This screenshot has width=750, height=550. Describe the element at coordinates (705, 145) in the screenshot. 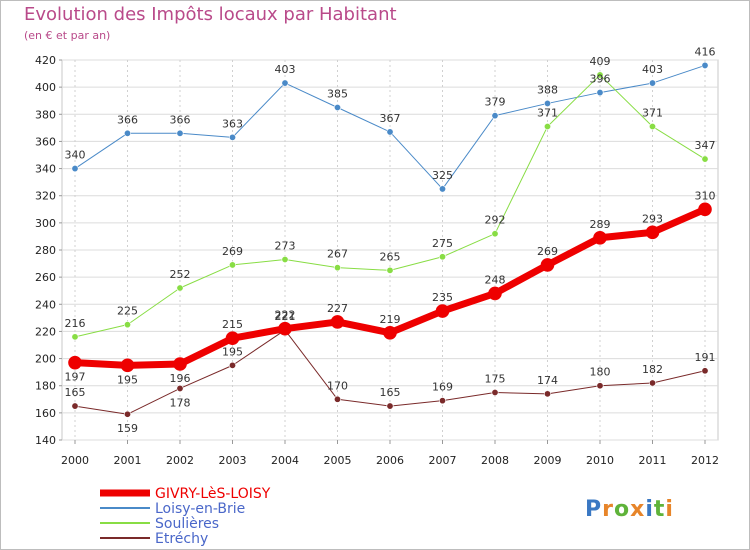

I see `data-label: 347` at that location.